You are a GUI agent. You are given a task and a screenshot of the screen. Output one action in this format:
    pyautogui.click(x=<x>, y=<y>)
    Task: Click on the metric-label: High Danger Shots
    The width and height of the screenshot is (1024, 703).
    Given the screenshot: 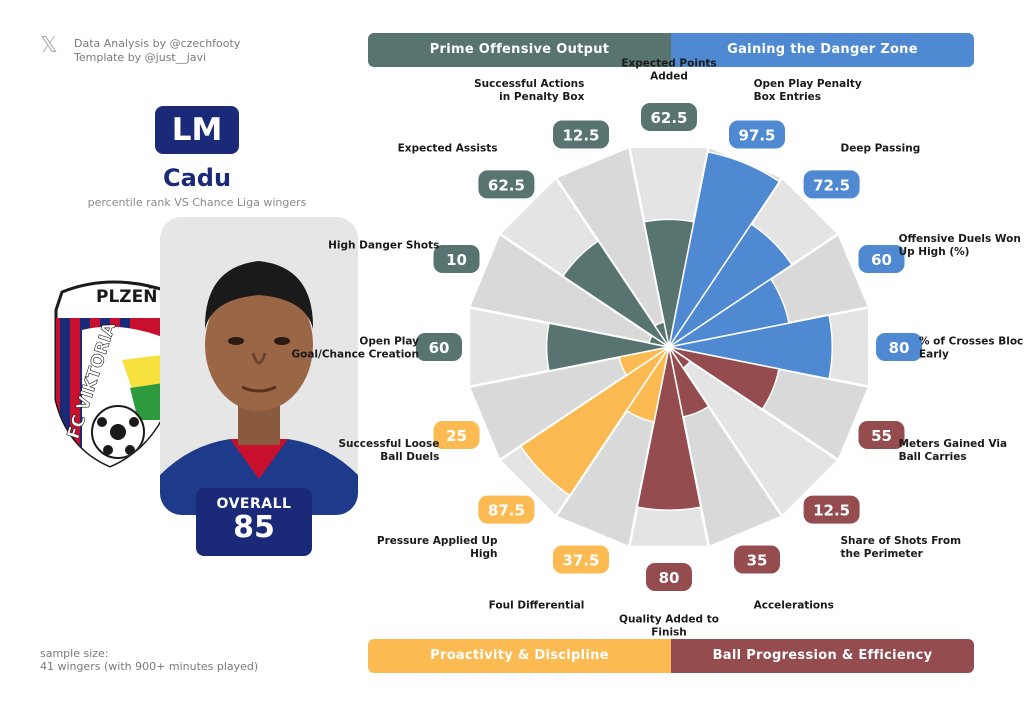 What is the action you would take?
    pyautogui.click(x=383, y=245)
    